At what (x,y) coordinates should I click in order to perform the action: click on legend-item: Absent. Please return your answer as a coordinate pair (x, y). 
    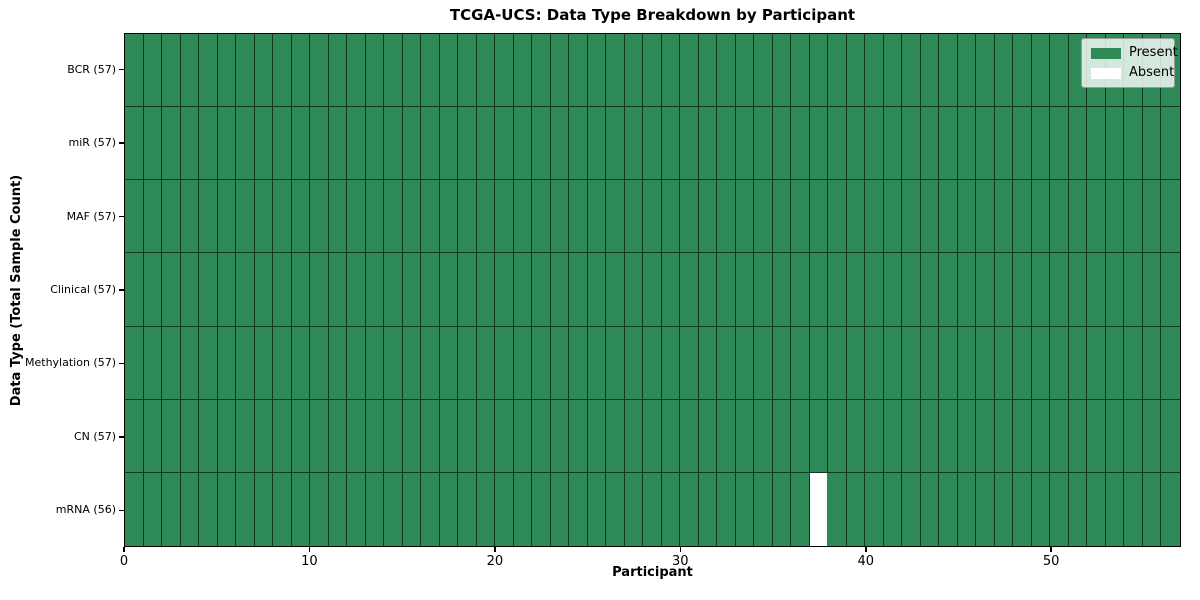
    Looking at the image, I should click on (1132, 73).